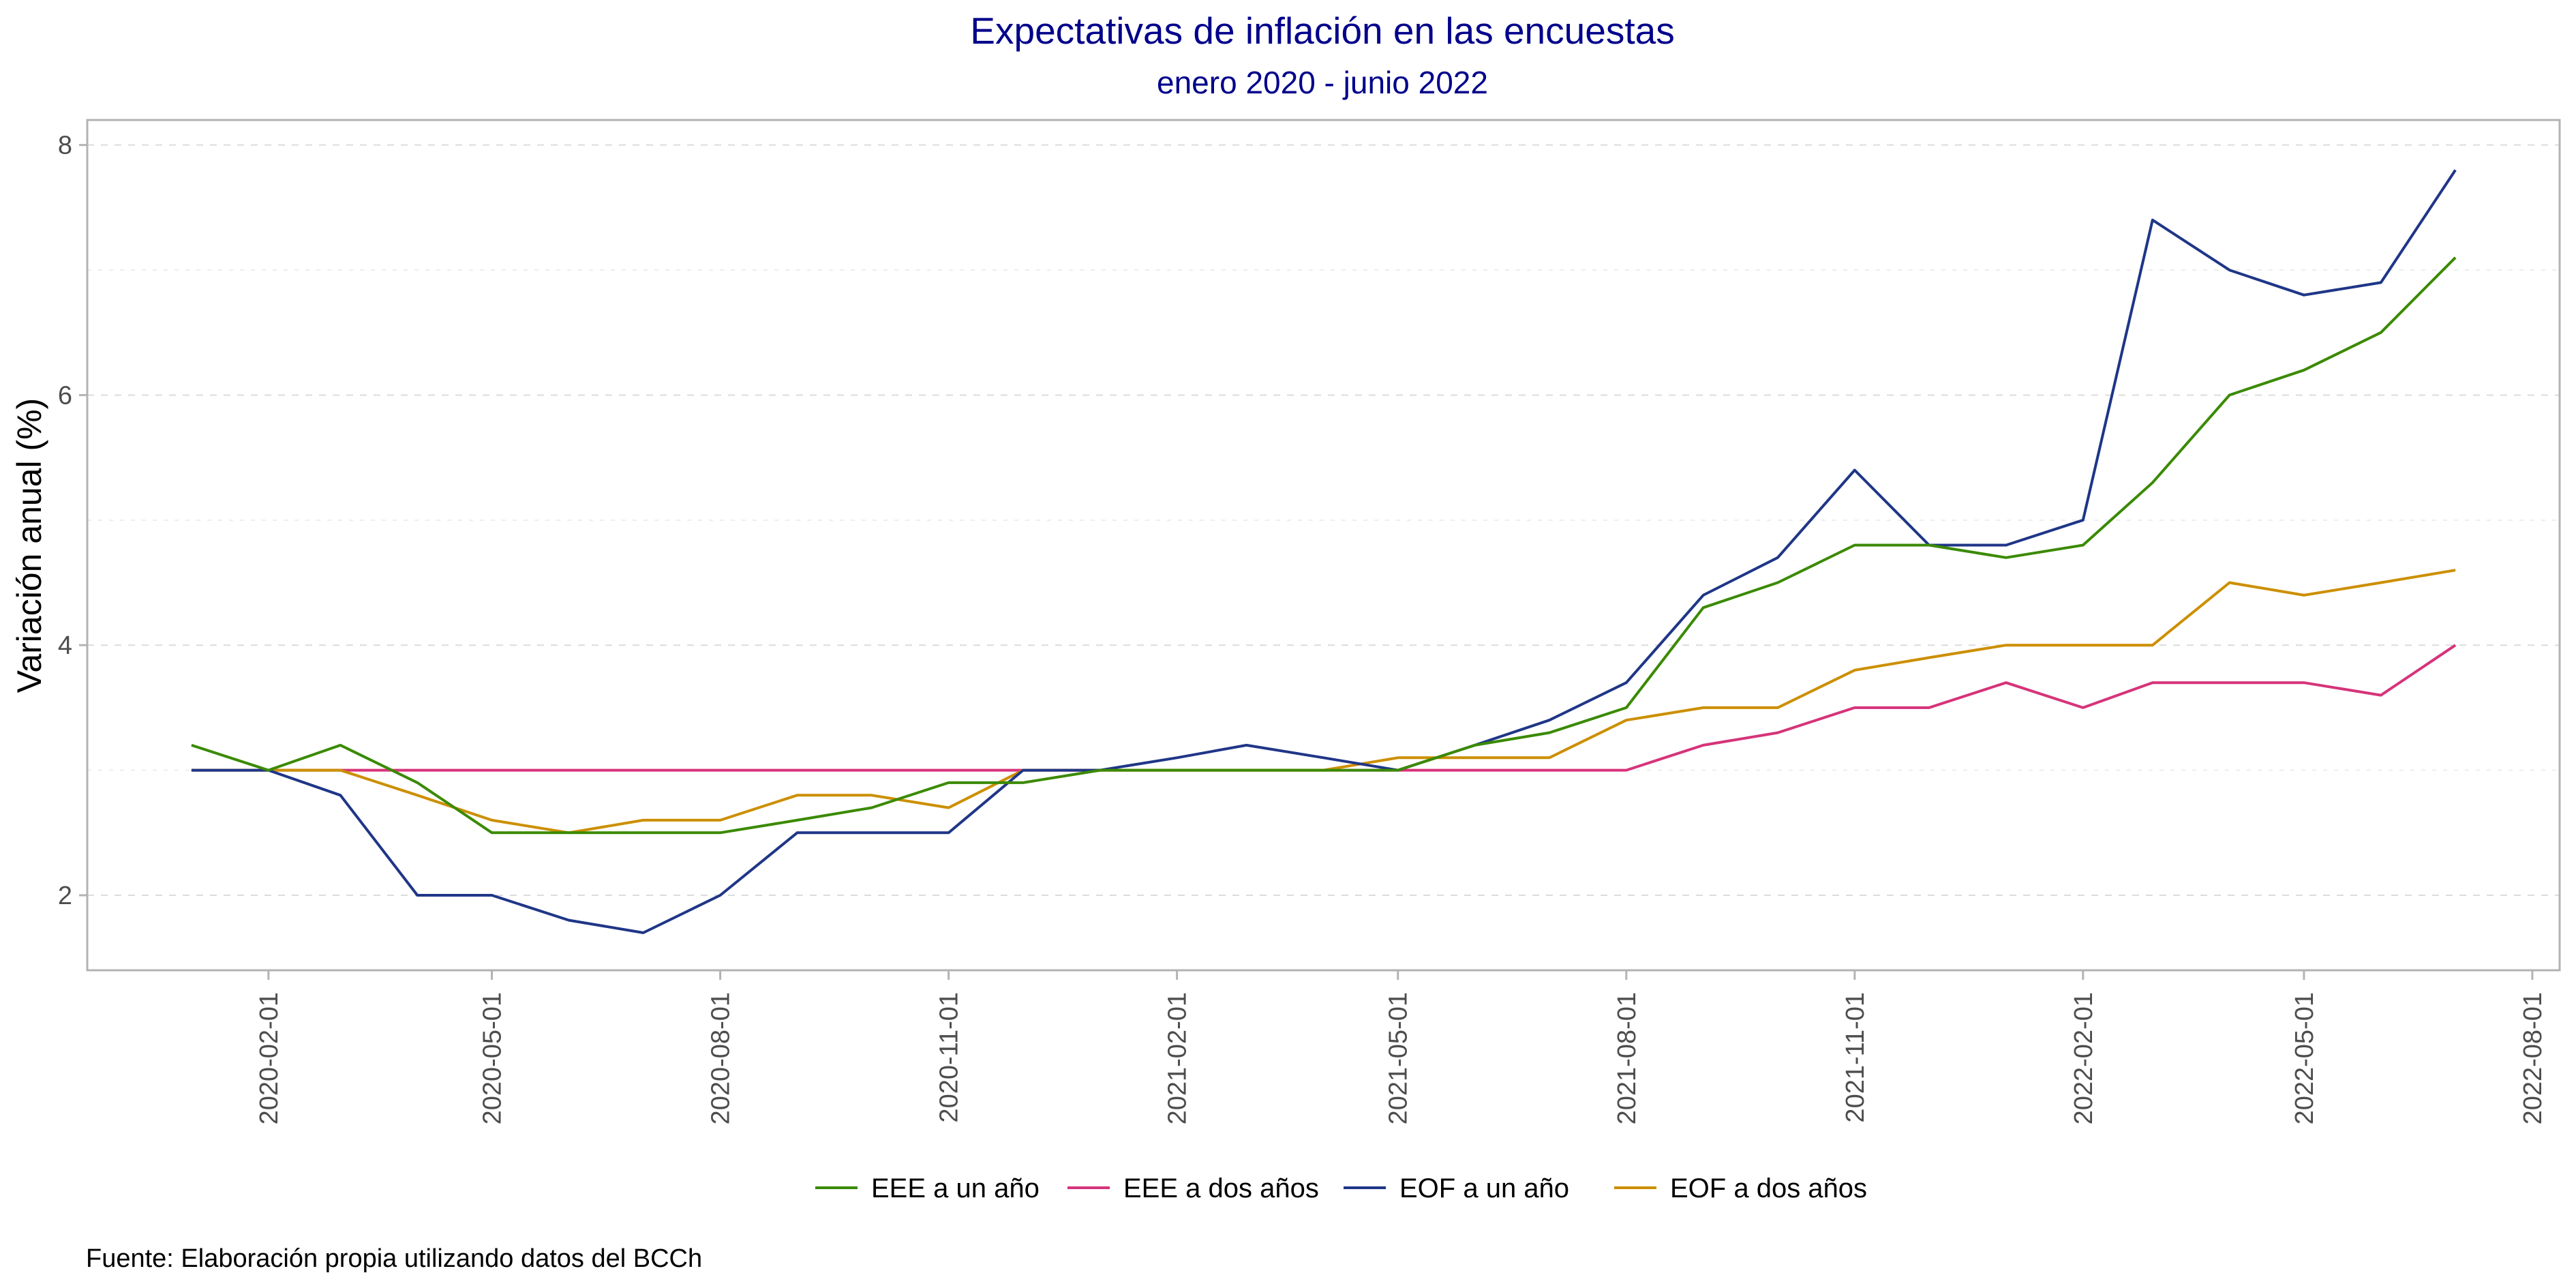  Describe the element at coordinates (1484, 1188) in the screenshot. I see `legend-label: EOF a un año` at that location.